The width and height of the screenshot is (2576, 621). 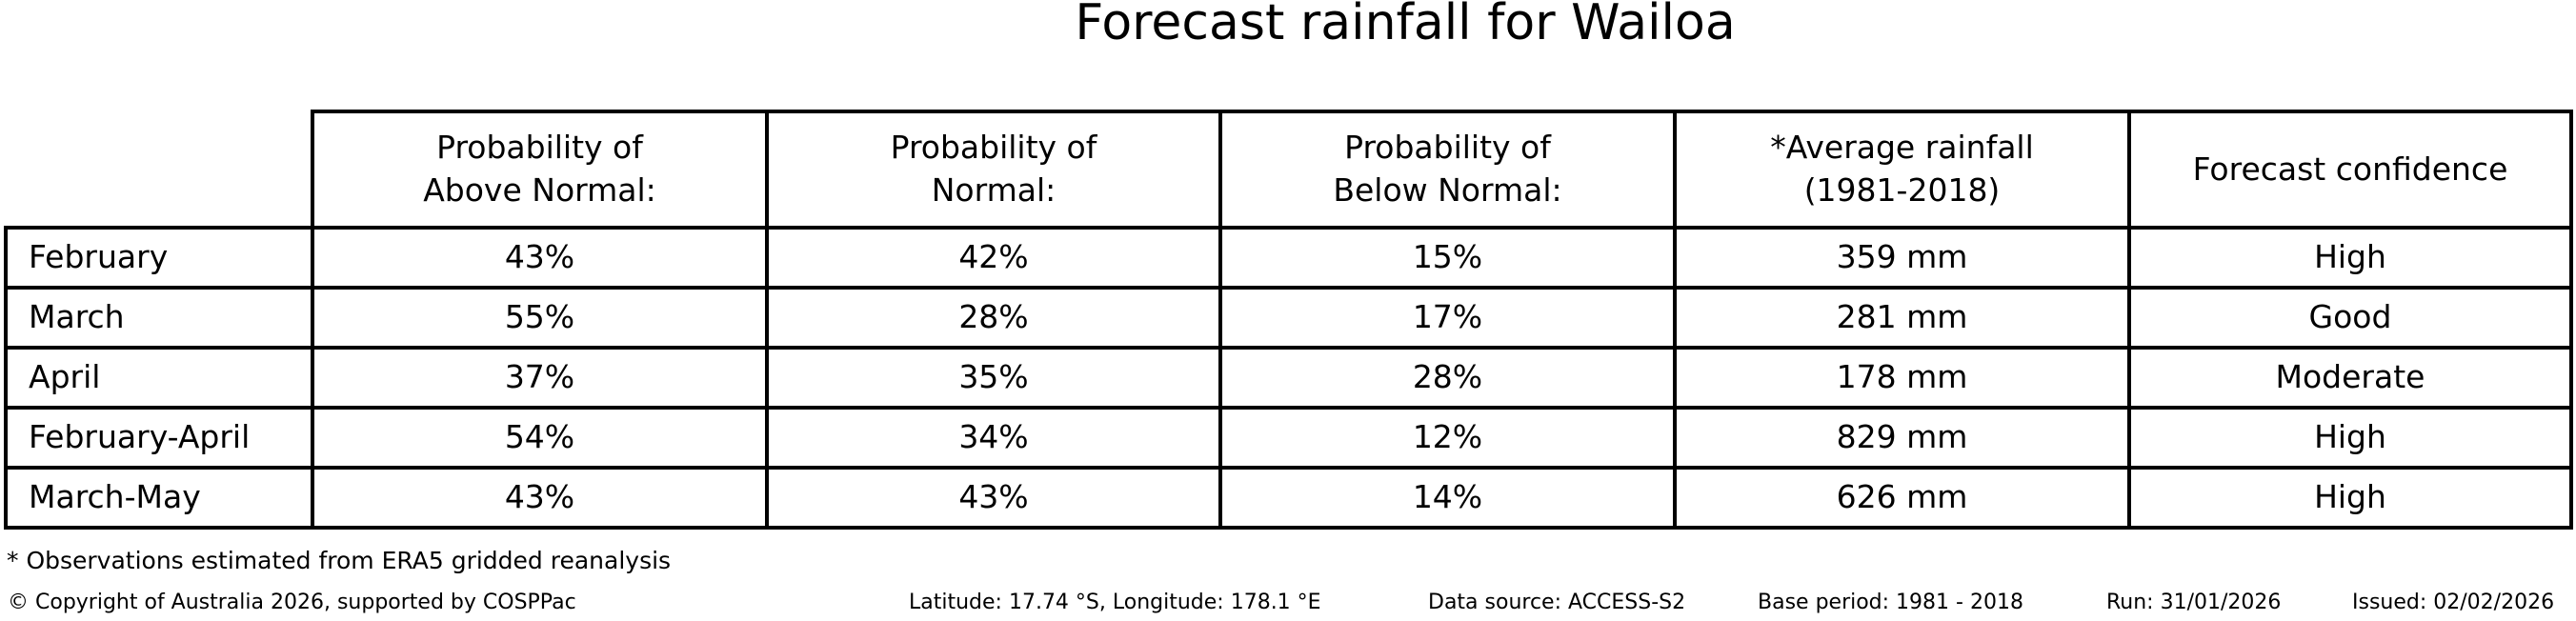 What do you see at coordinates (159, 318) in the screenshot?
I see `row-label: March` at bounding box center [159, 318].